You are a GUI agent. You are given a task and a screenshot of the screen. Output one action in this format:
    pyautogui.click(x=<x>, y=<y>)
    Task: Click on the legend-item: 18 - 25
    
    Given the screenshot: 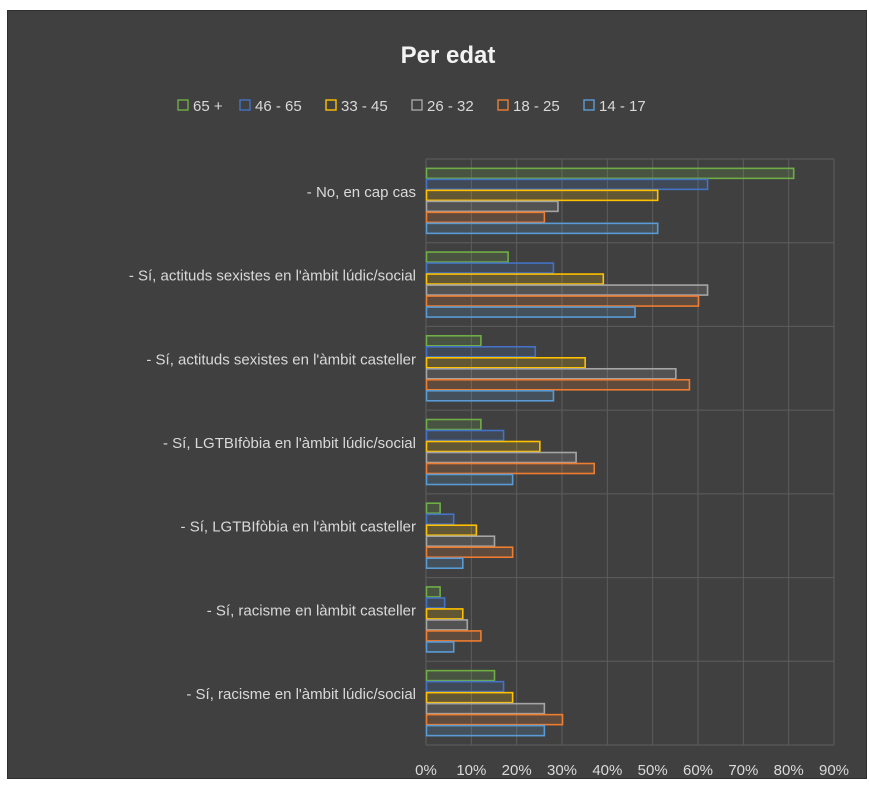 What is the action you would take?
    pyautogui.click(x=528, y=106)
    